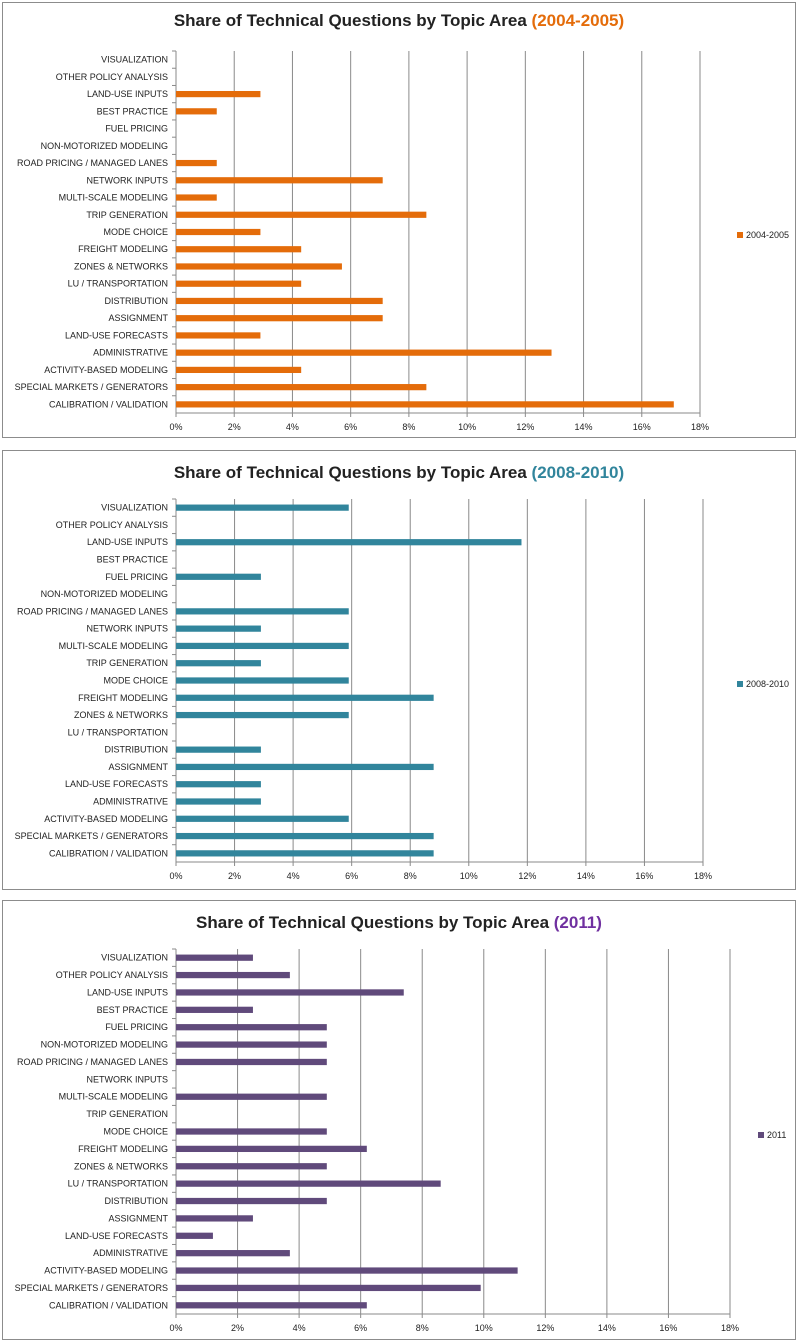 Image resolution: width=800 pixels, height=1342 pixels. Describe the element at coordinates (578, 20) in the screenshot. I see `chart-title-period: (2004-2005)` at that location.